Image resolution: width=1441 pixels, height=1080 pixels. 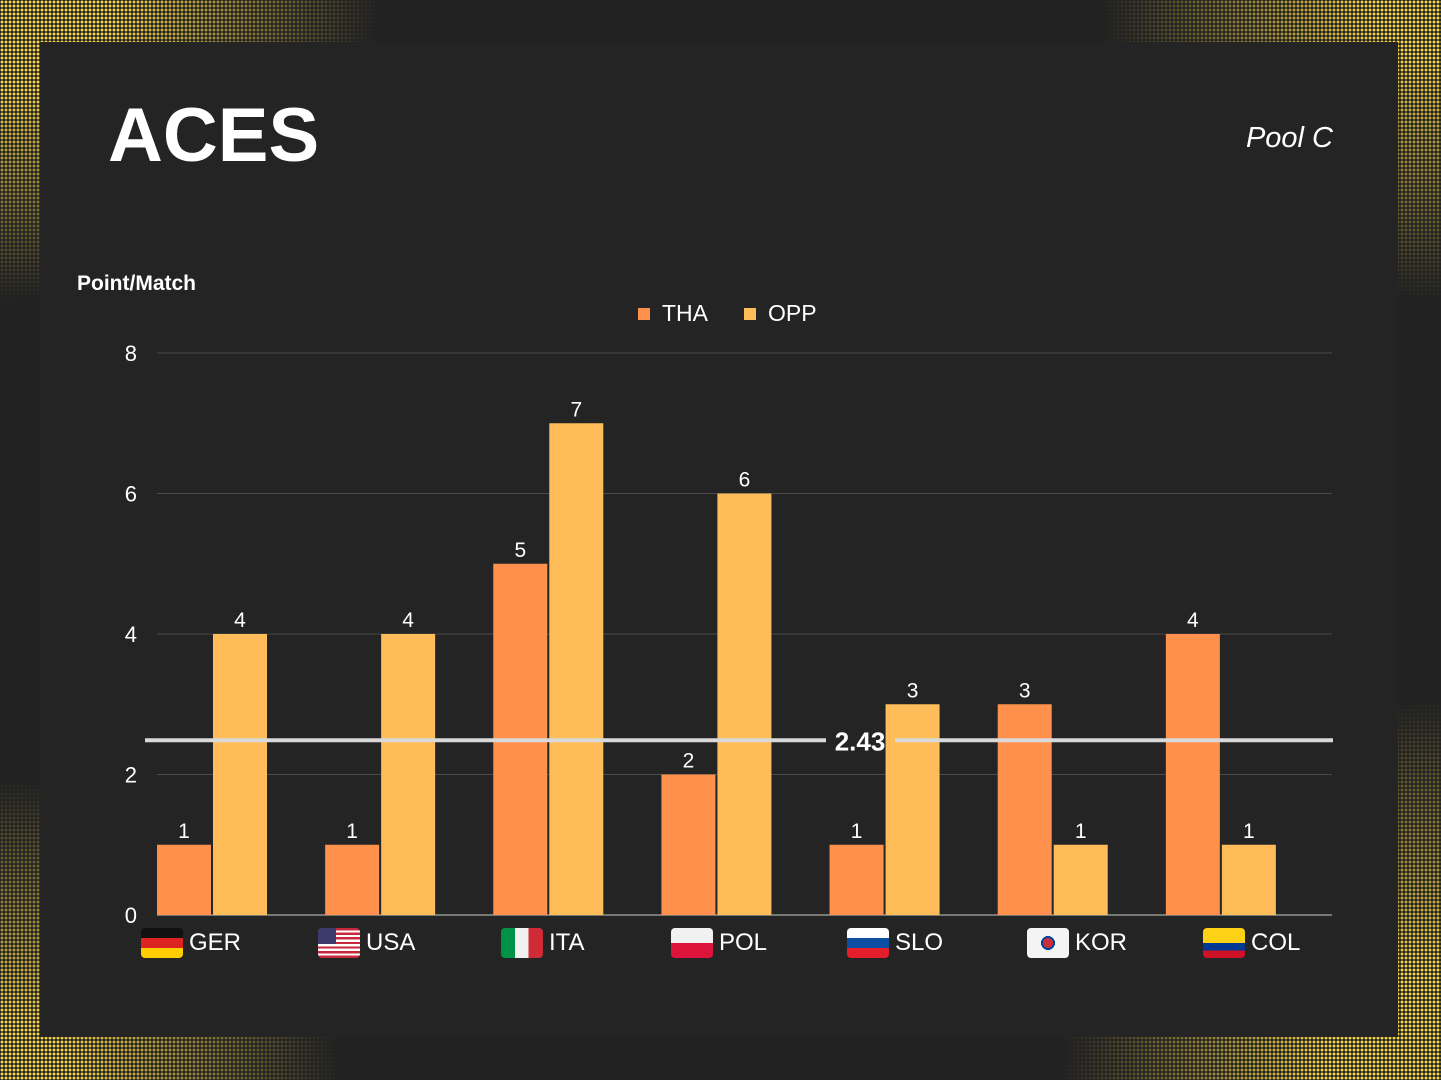 What do you see at coordinates (1048, 943) in the screenshot?
I see `kor-flag-icon` at bounding box center [1048, 943].